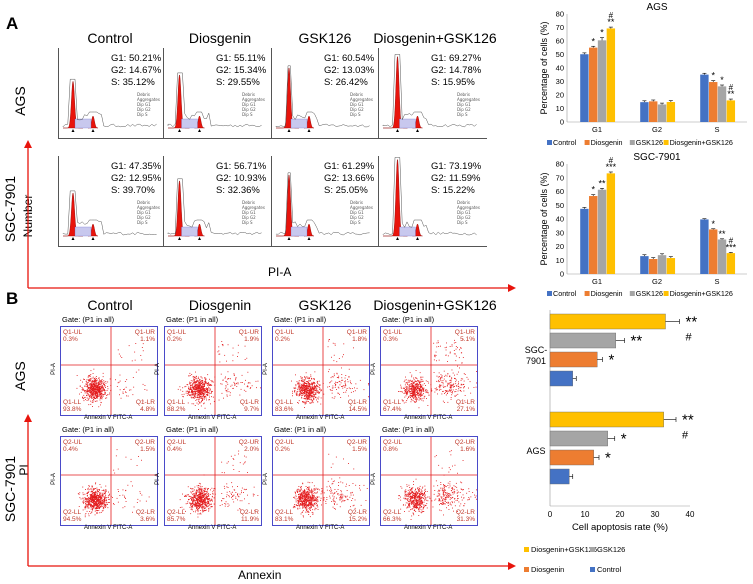  Describe the element at coordinates (657, 281) in the screenshot. I see `x-tick-label: G2` at that location.